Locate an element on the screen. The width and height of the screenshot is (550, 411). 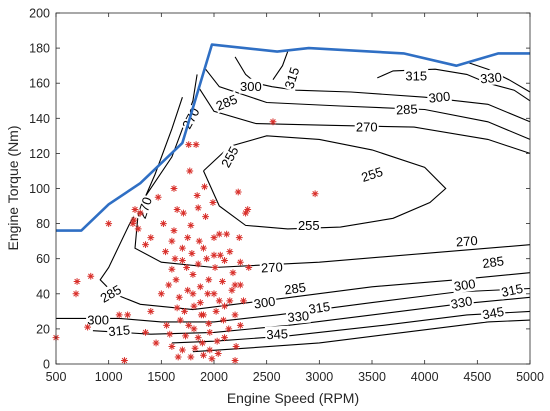
contour-label-text: 255 is located at coordinates (371, 174).